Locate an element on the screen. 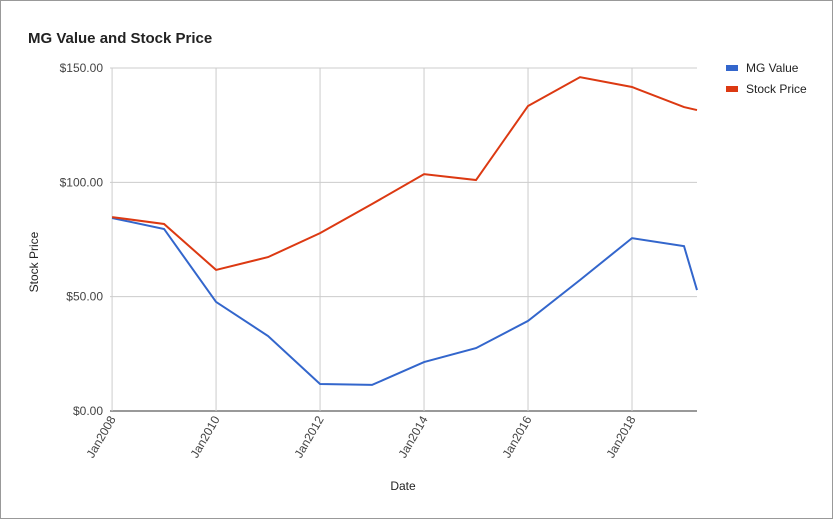 The image size is (836, 528). y-axis-label: Stock Price is located at coordinates (34, 261).